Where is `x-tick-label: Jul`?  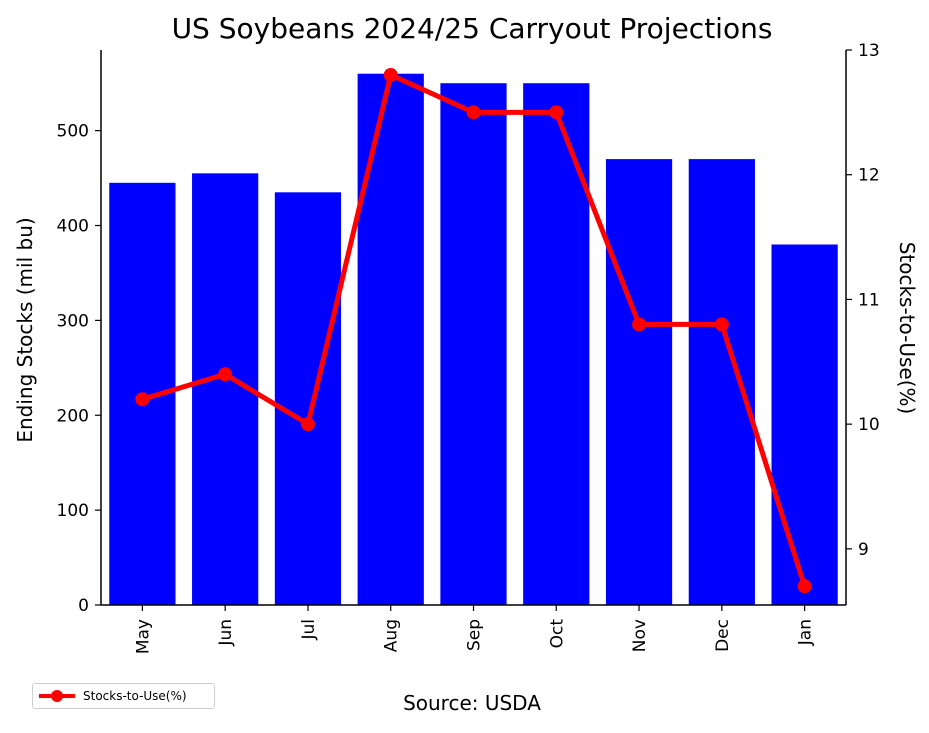
x-tick-label: Jul is located at coordinates (309, 630).